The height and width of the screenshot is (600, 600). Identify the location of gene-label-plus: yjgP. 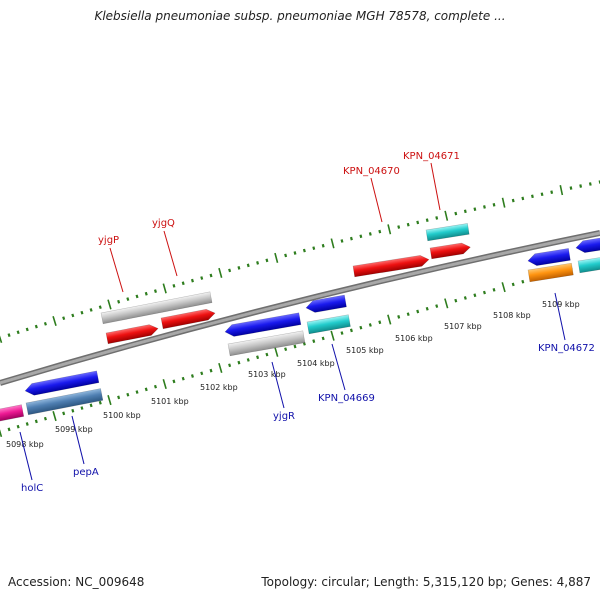
(108, 240).